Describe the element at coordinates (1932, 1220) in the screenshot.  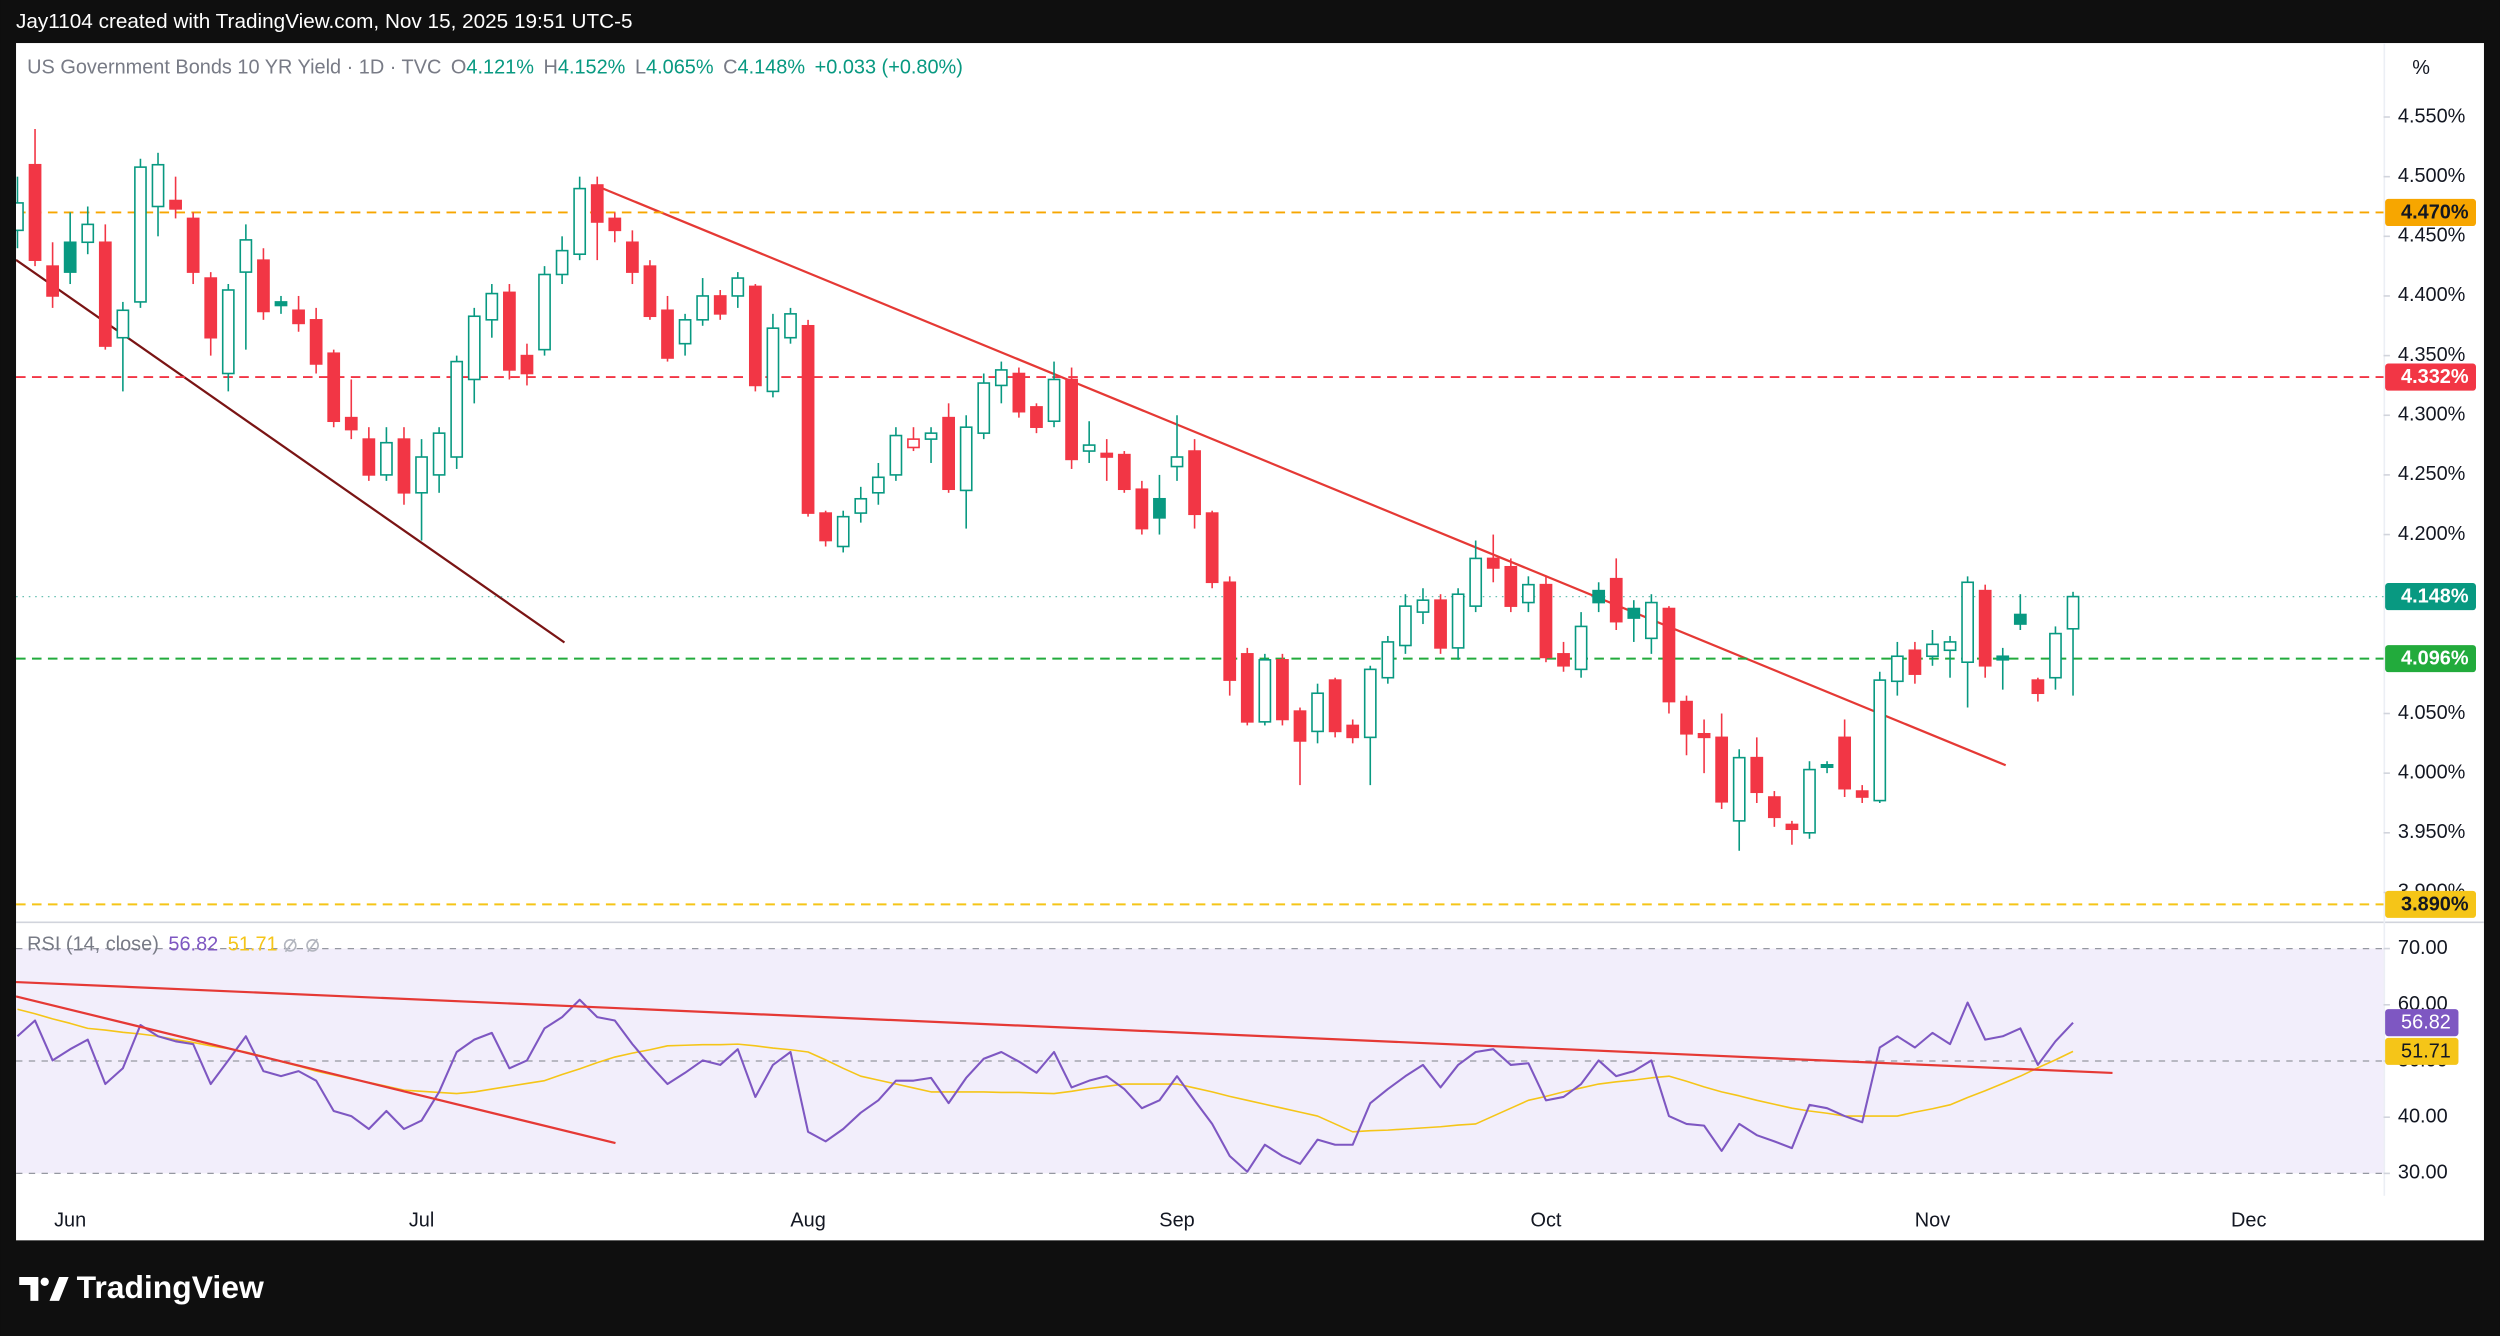
I see `x-tick-label: Nov` at that location.